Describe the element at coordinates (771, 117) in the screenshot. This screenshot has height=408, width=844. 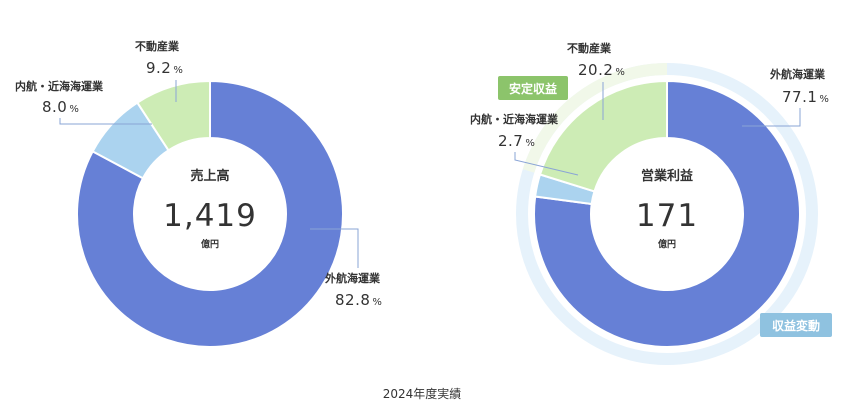
I see `profit-ocean-leader` at that location.